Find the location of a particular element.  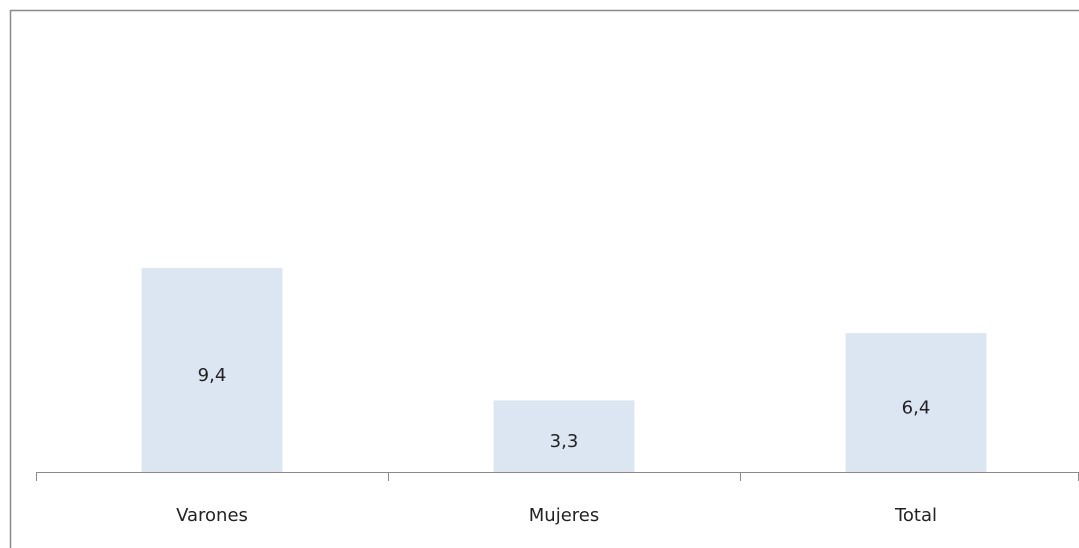

value-label: 9,4 is located at coordinates (212, 375).